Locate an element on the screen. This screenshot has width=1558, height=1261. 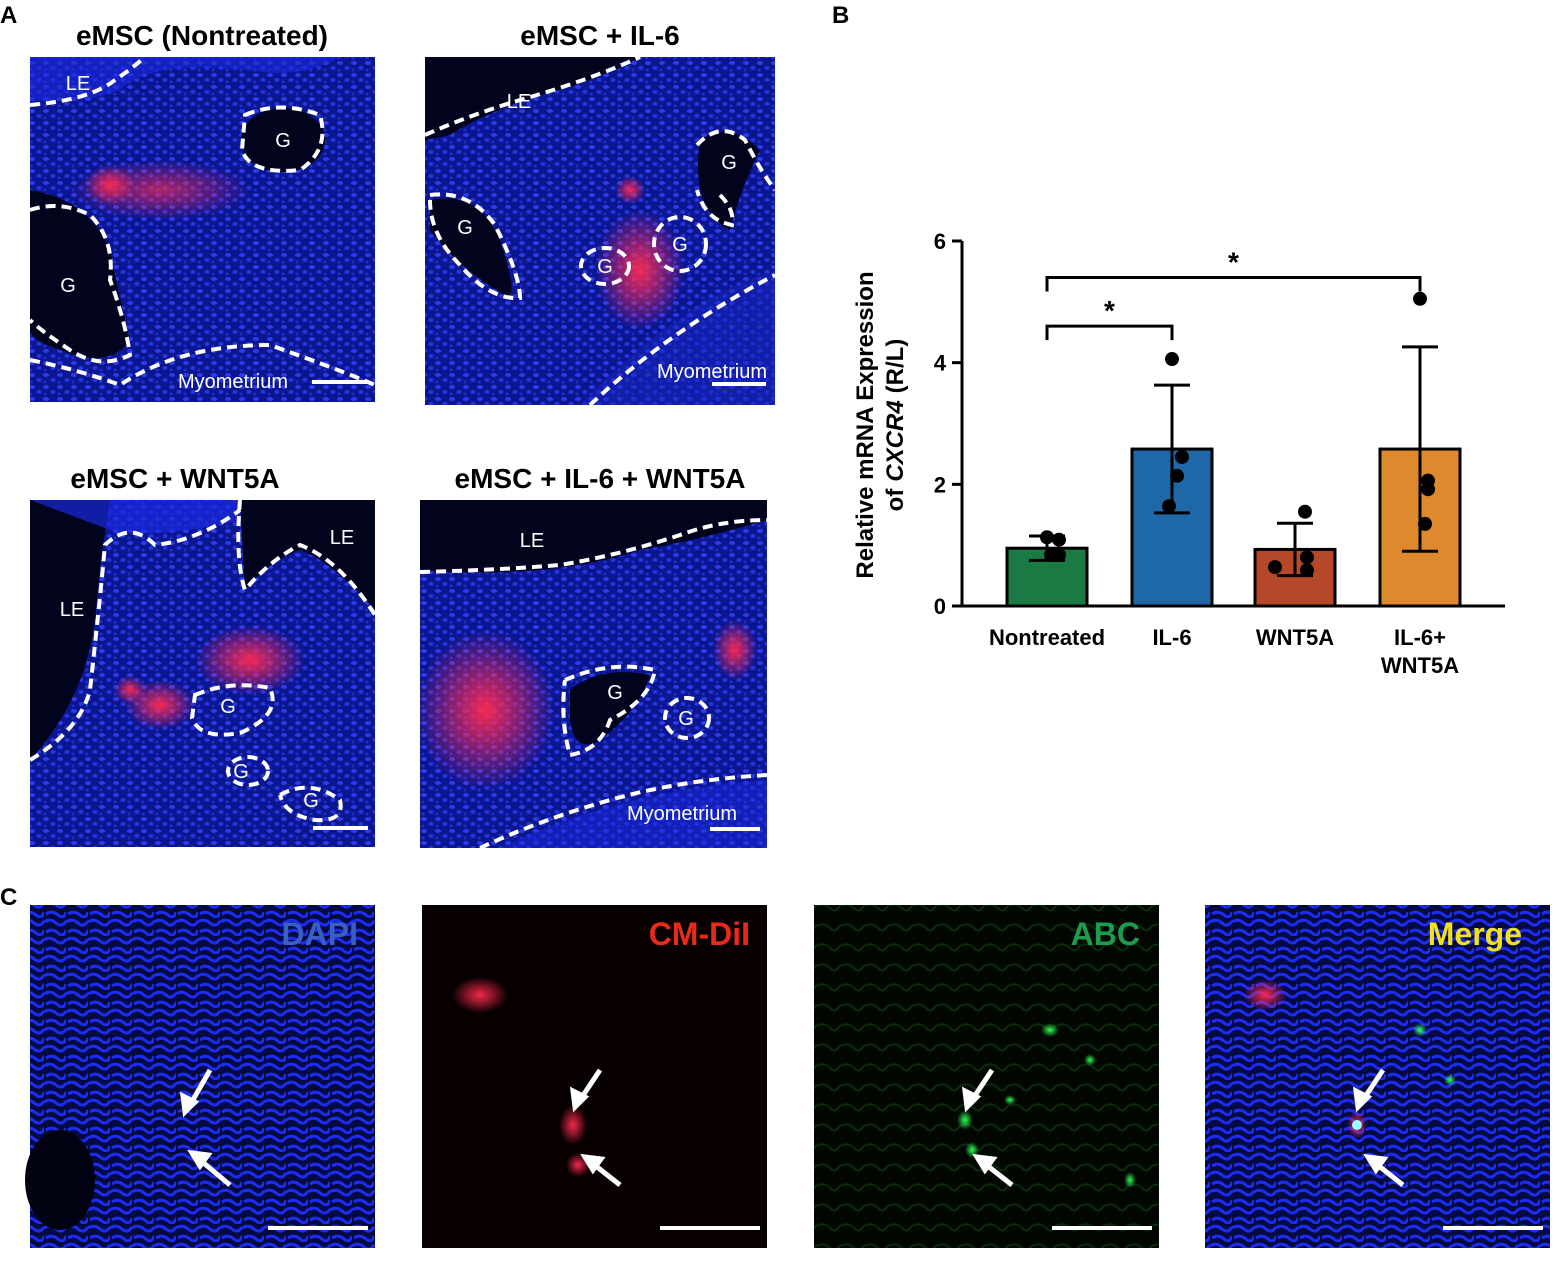
channel-label: CM-DiI is located at coordinates (699, 934).